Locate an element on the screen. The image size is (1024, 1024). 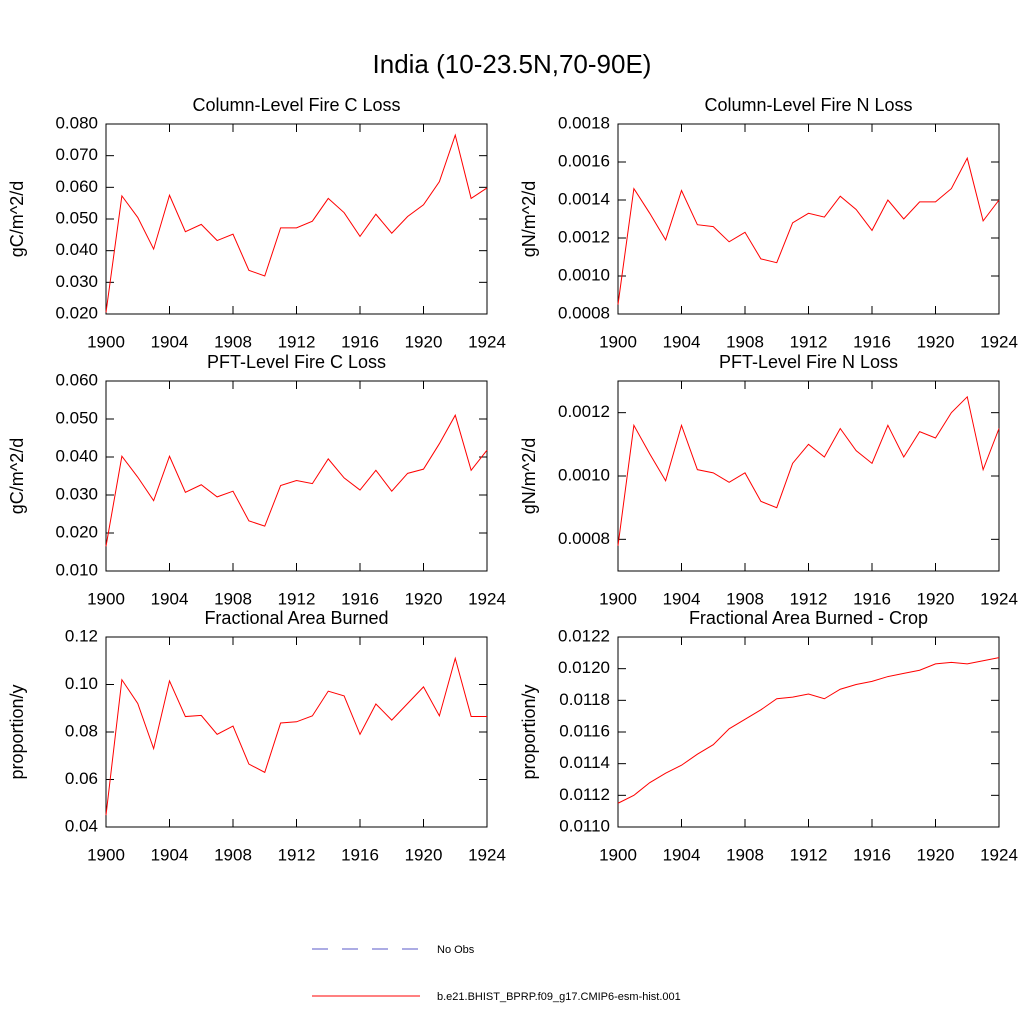
figure-title: India (10-23.5N,70-90E) is located at coordinates (512, 64).